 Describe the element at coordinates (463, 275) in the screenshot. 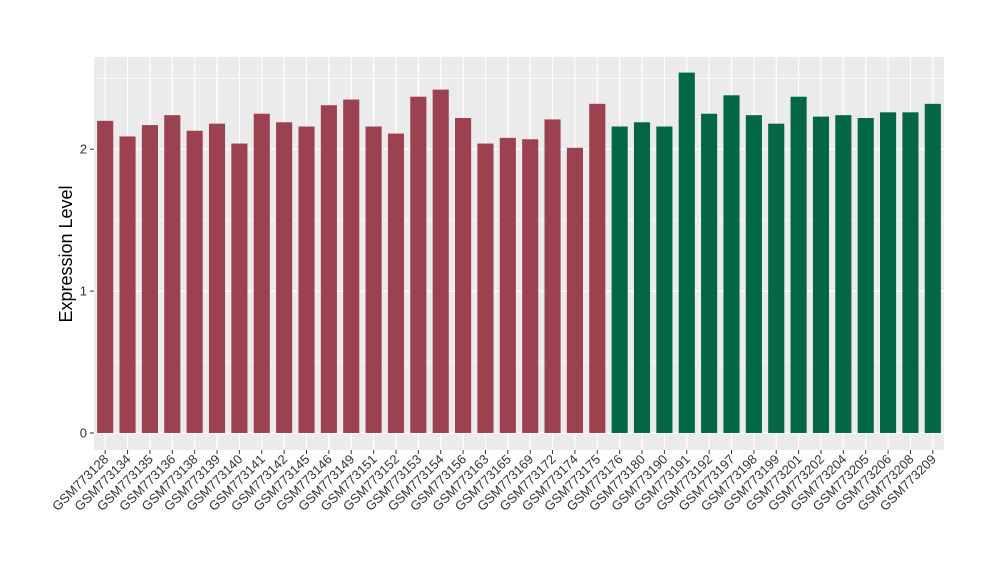

I see `bar-GSM773156` at that location.